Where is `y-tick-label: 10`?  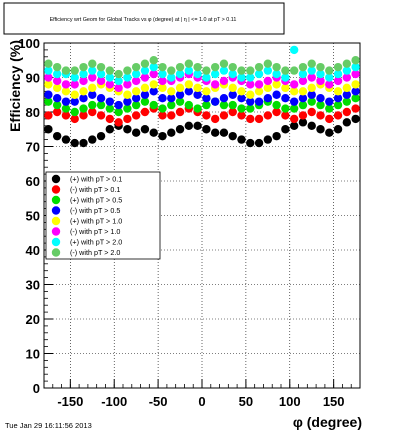
y-tick-label: 10 is located at coordinates (33, 354).